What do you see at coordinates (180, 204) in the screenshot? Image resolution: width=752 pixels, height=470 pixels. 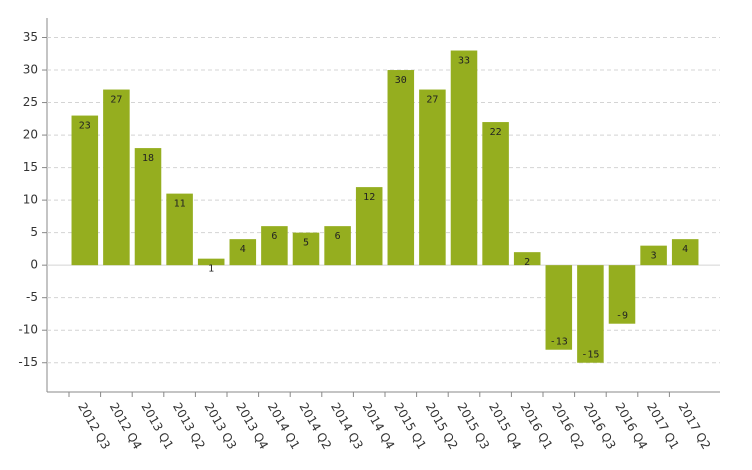 I see `value-label: 11` at bounding box center [180, 204].